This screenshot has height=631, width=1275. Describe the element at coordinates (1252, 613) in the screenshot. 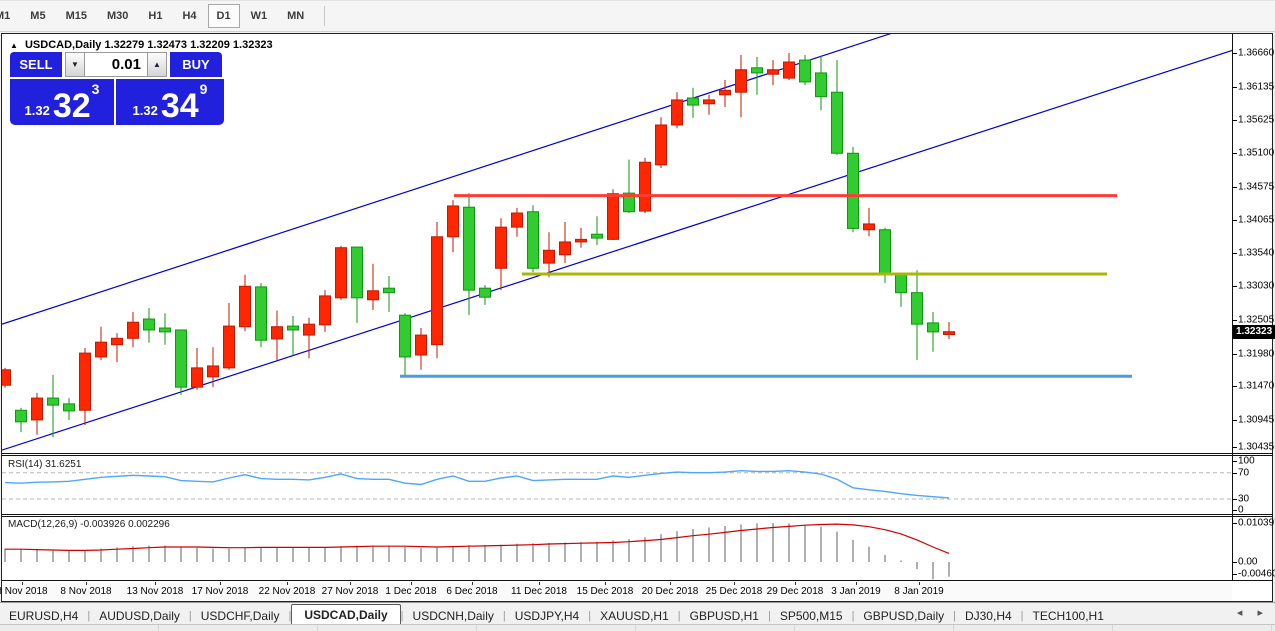

I see `tab-scroll-arrows: ◂ ▸` at that location.